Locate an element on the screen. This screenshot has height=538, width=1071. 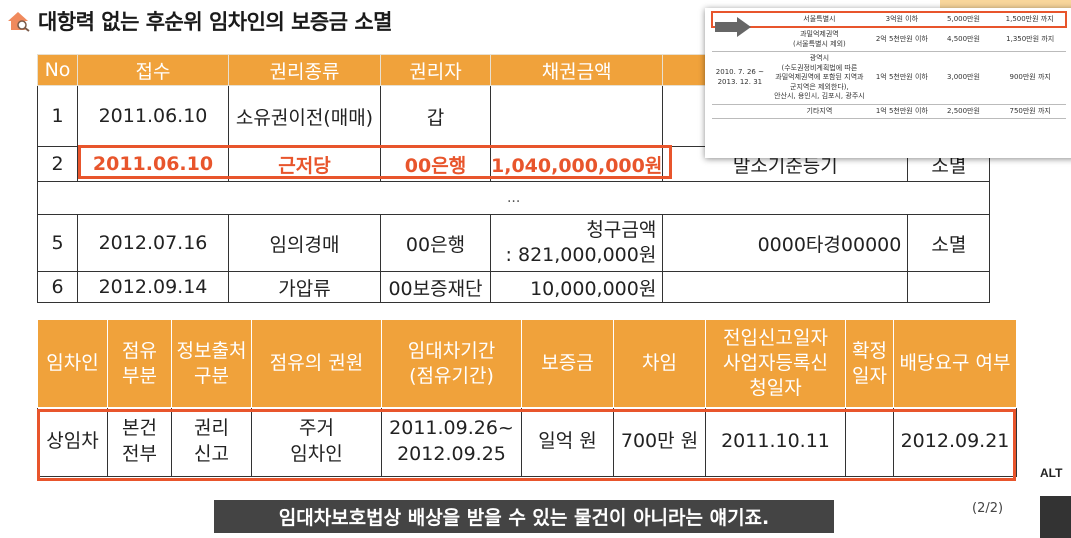
cell-deposit: 2억 5천만원 이하 is located at coordinates (902, 40).